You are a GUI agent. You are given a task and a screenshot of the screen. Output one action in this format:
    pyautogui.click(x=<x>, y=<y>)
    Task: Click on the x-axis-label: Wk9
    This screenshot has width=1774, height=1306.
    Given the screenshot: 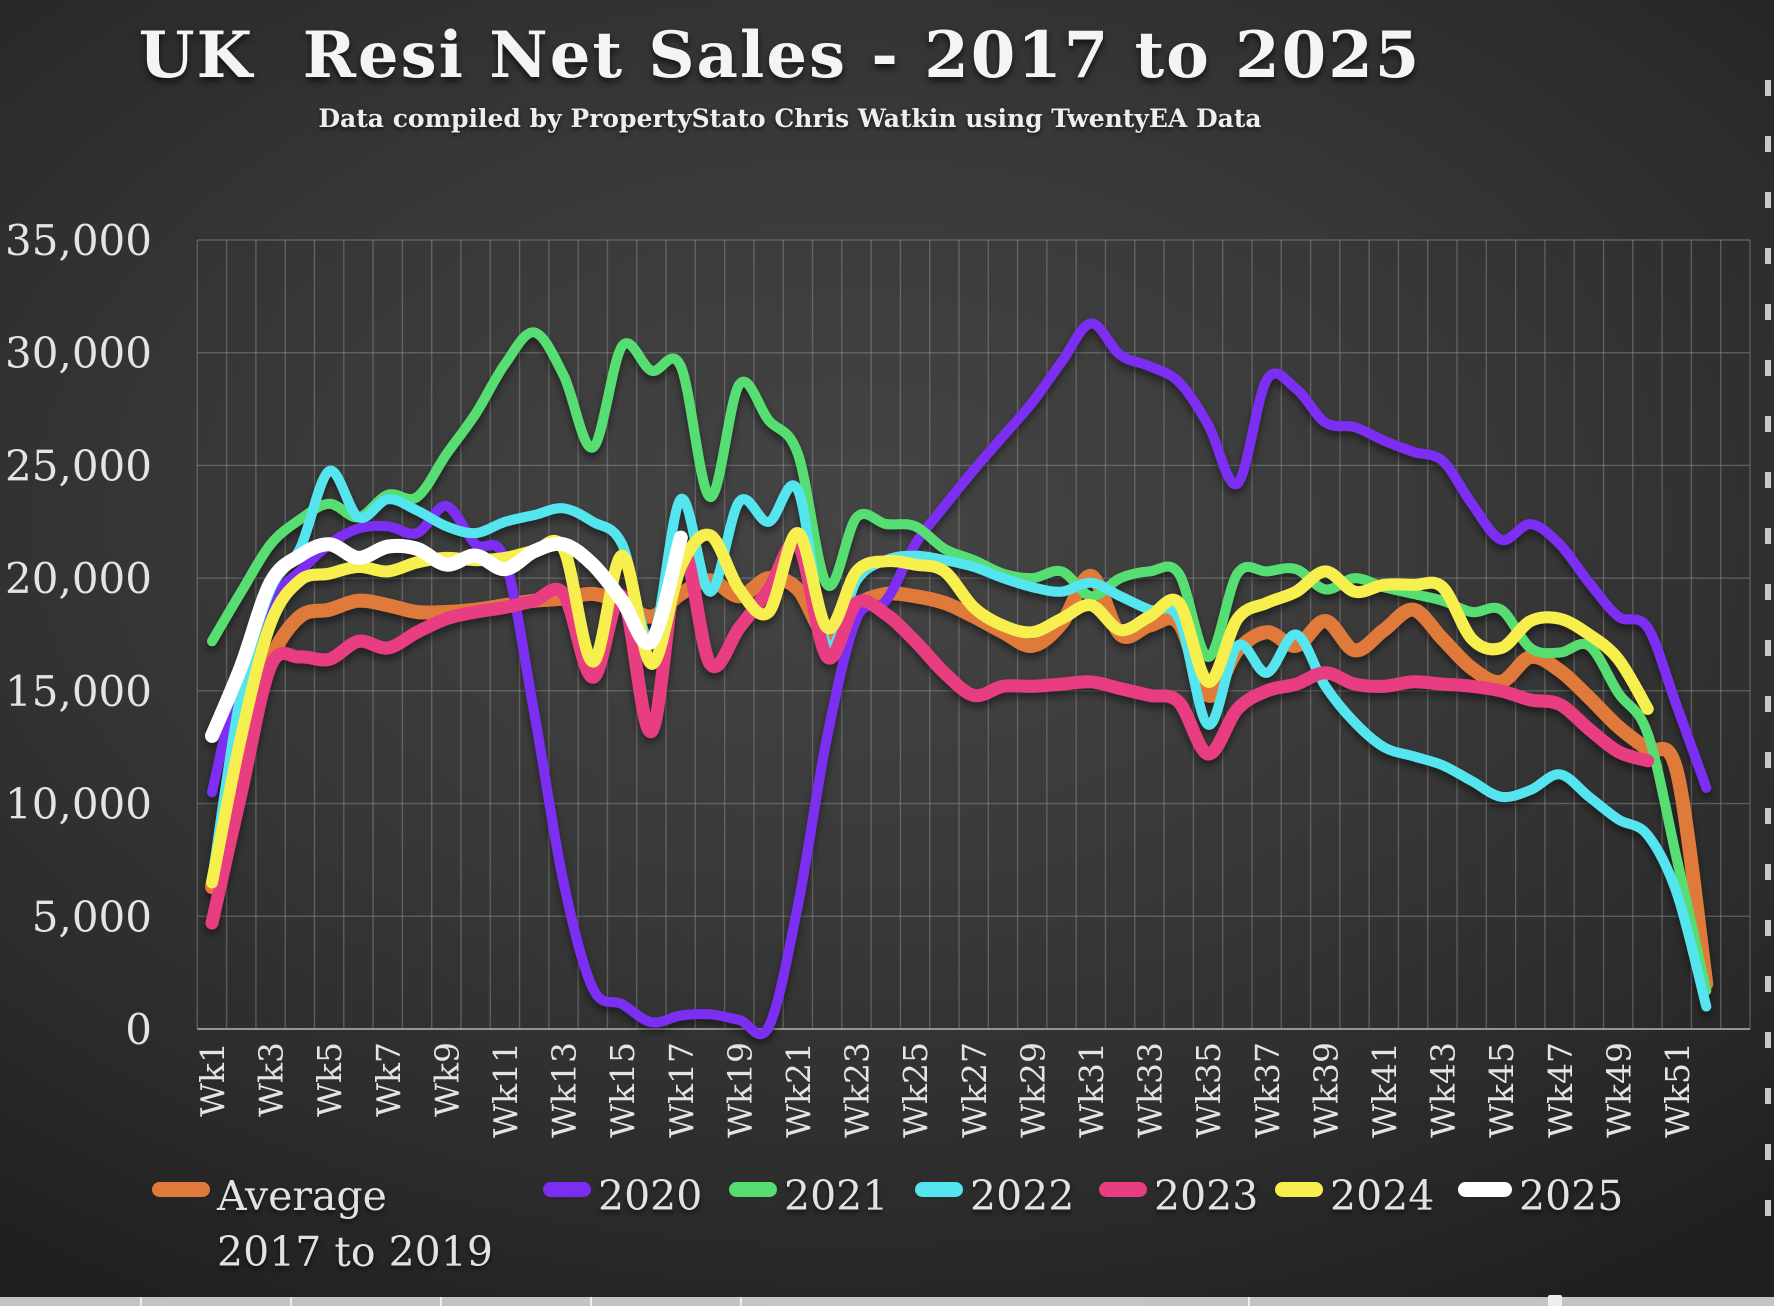 What is the action you would take?
    pyautogui.click(x=446, y=1079)
    